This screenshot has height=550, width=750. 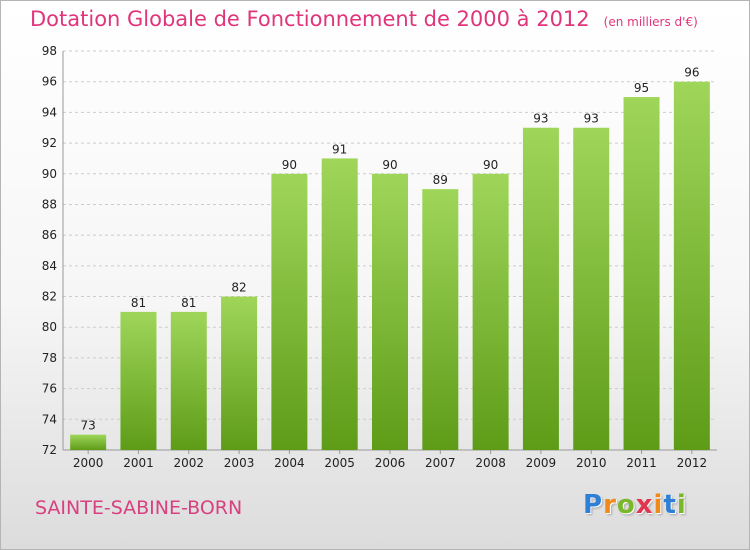 I want to click on y-tick-label: 90, so click(x=49, y=174).